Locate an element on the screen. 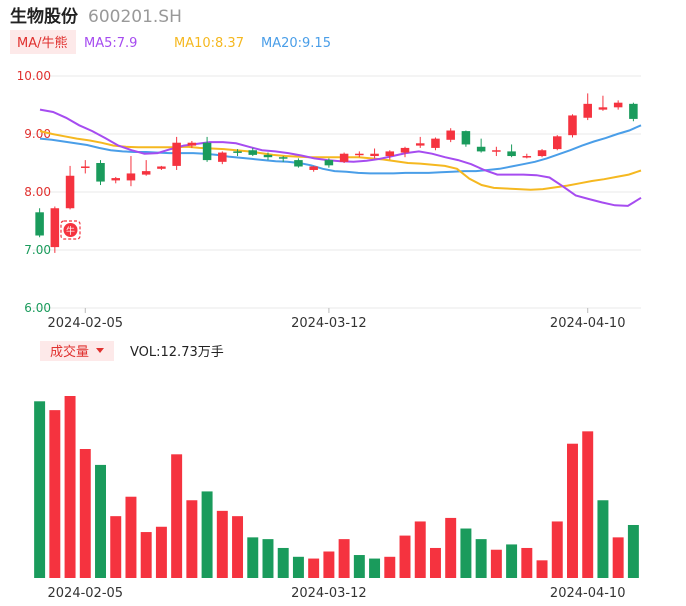 The width and height of the screenshot is (686, 606). volume-toggle-bg is located at coordinates (77, 351).